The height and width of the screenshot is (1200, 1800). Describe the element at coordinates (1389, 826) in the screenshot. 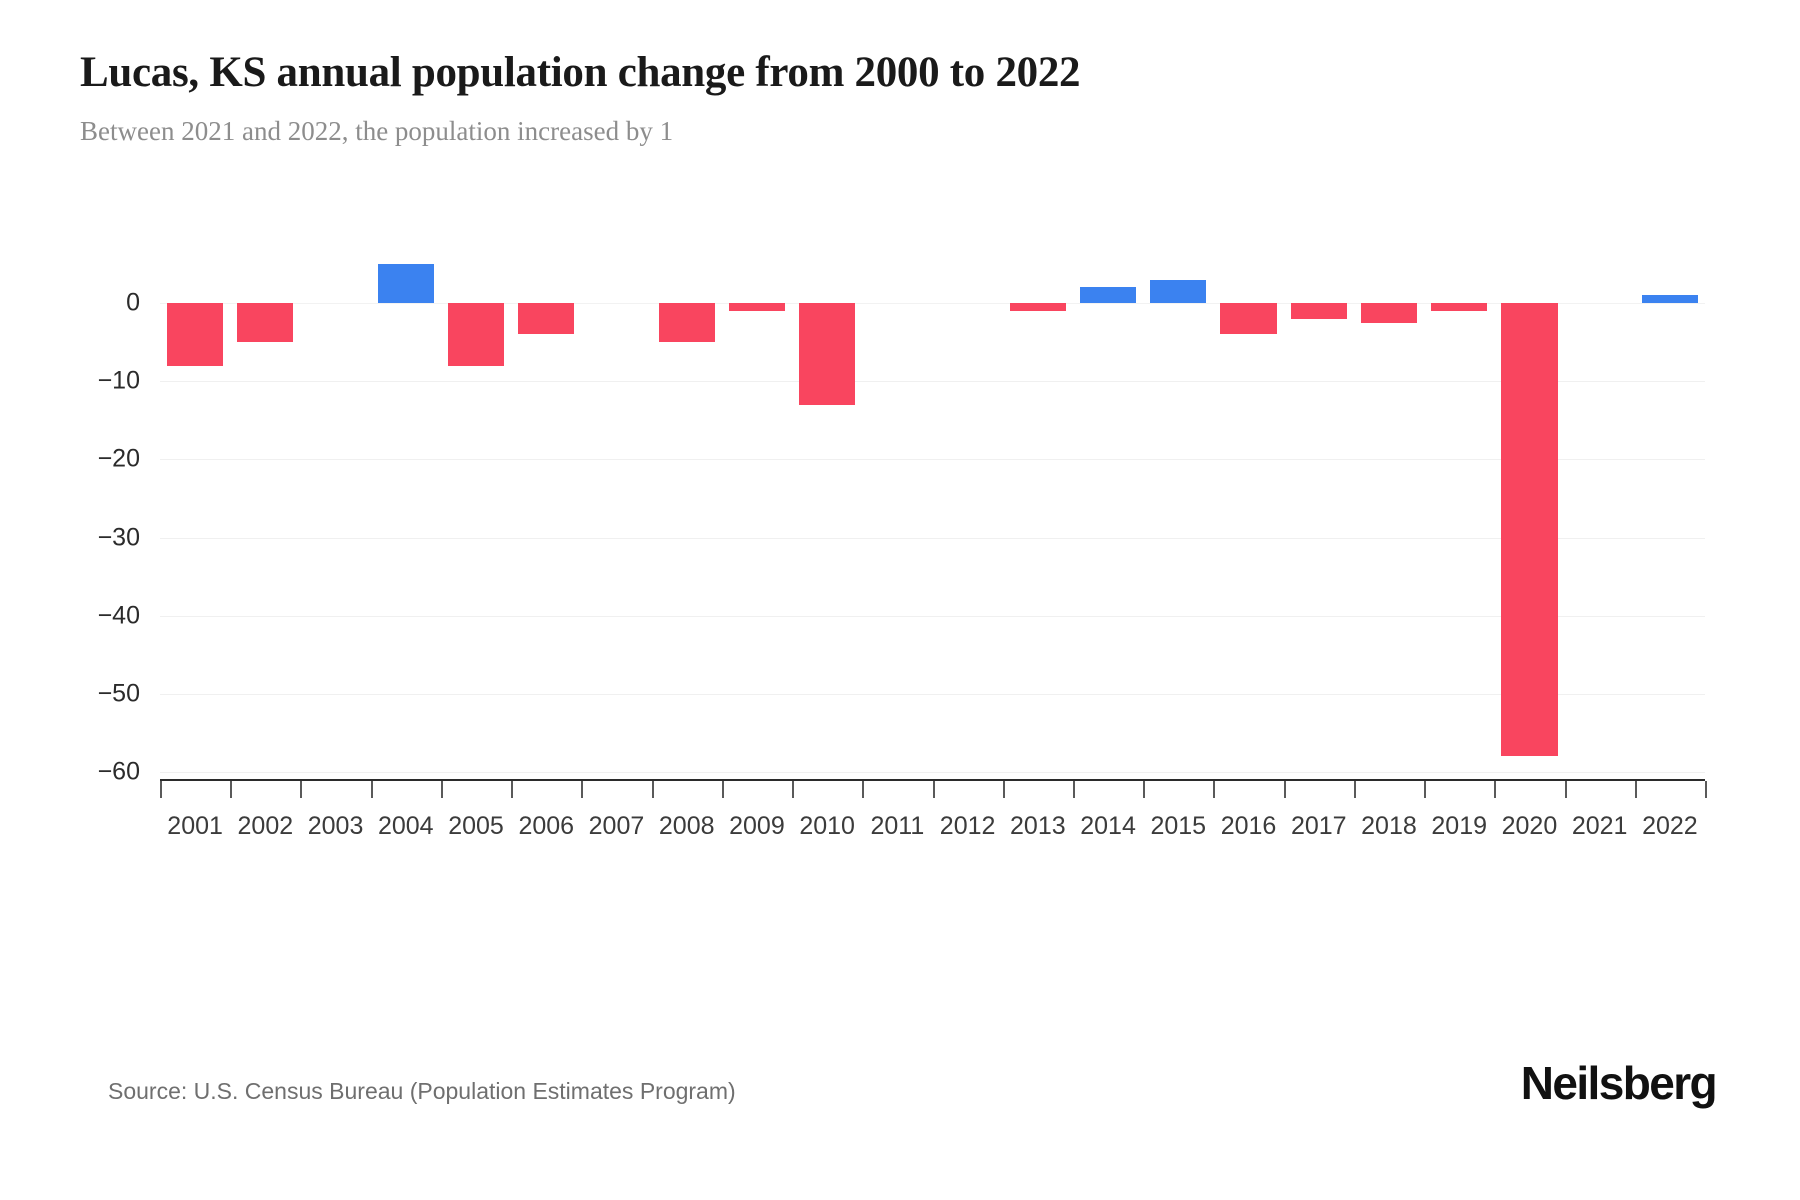

I see `x-axis-tick-label-2018: 2018` at that location.